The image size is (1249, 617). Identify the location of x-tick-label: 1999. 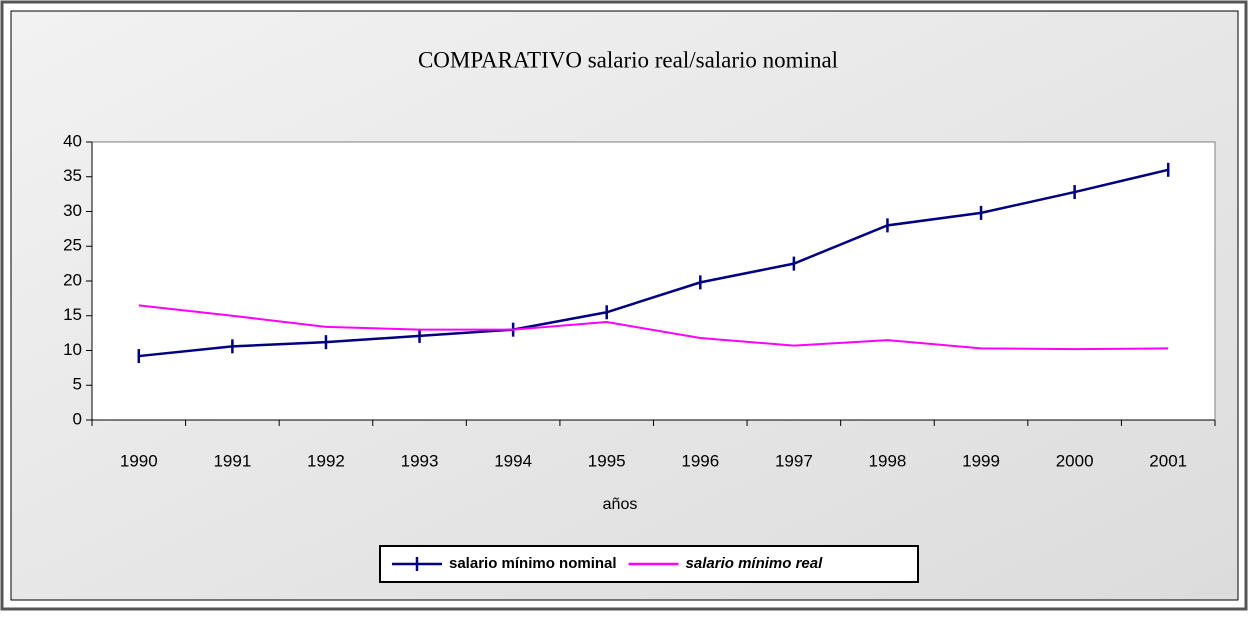
(981, 460).